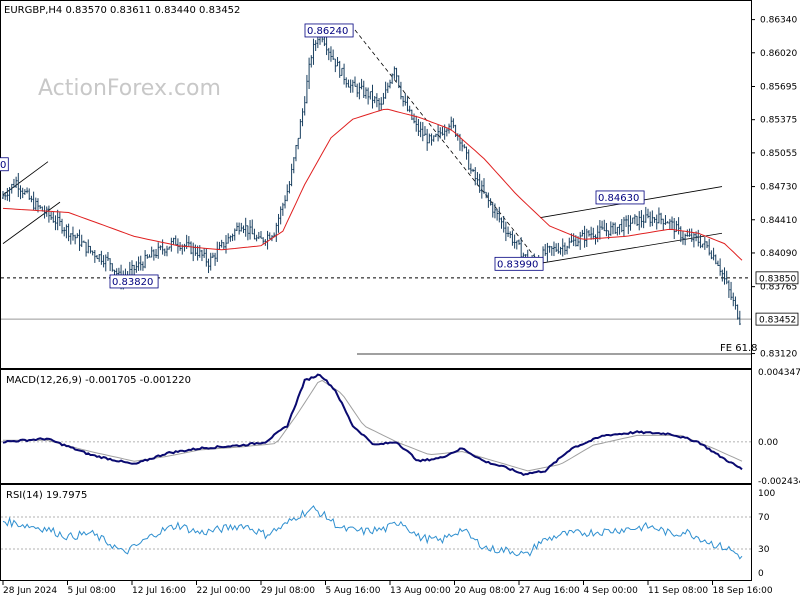  Describe the element at coordinates (779, 373) in the screenshot. I see `macd-tick-label: 0.004347` at that location.